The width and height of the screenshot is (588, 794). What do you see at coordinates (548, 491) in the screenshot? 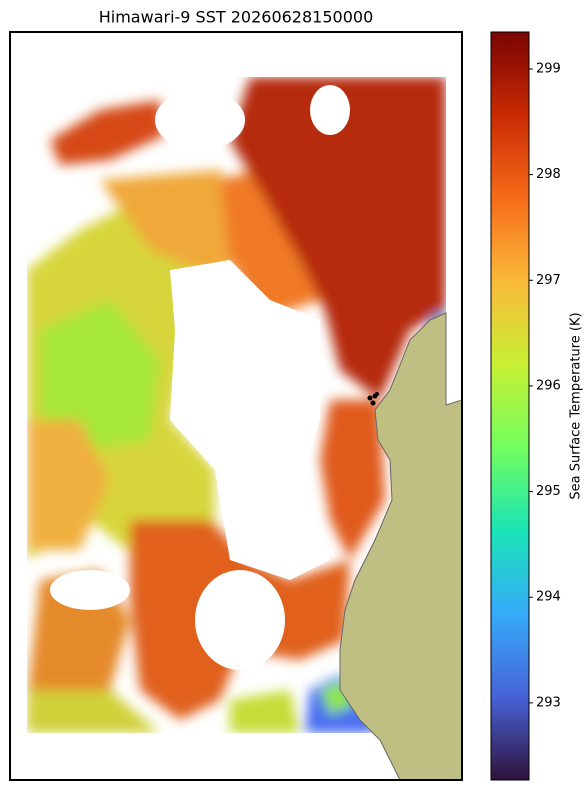
I see `colorbar-tick-label: 295` at bounding box center [548, 491].